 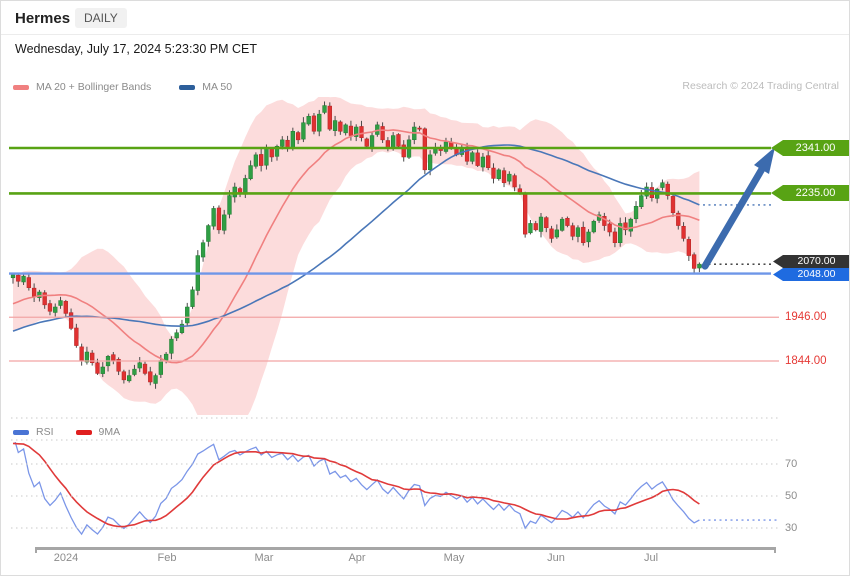 What do you see at coordinates (791, 496) in the screenshot?
I see `rsi-tick-label: 50` at bounding box center [791, 496].